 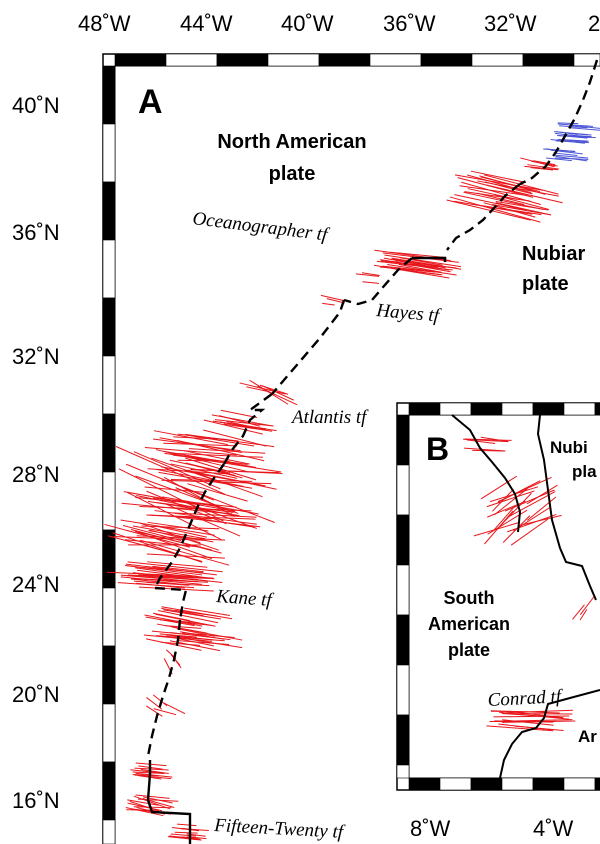 I want to click on top-tick-48w: 48˚W, so click(x=104, y=23).